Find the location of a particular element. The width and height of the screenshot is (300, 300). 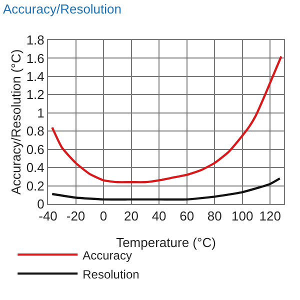

chart-title: Accuracy/Resolution is located at coordinates (62, 9).